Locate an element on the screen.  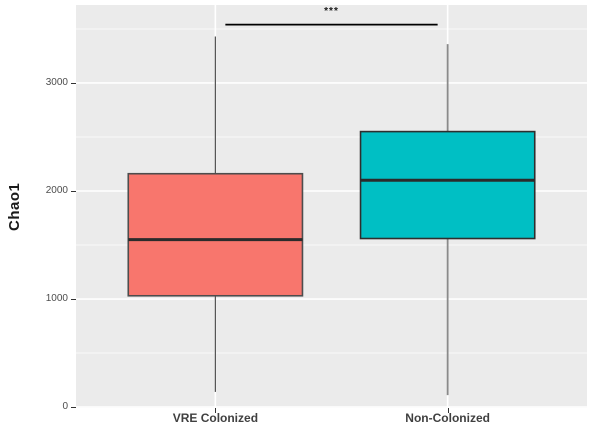
x-category-label: VRE Colonized is located at coordinates (215, 418).